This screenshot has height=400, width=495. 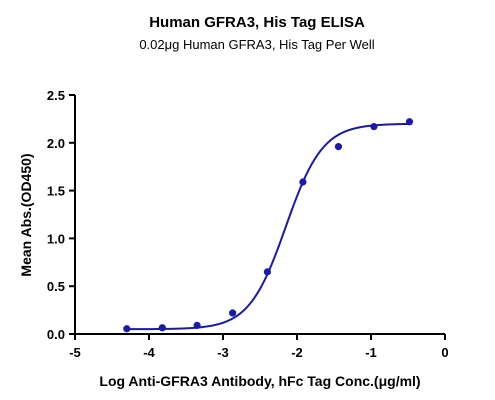 What do you see at coordinates (297, 352) in the screenshot?
I see `x-tick-label: -2` at bounding box center [297, 352].